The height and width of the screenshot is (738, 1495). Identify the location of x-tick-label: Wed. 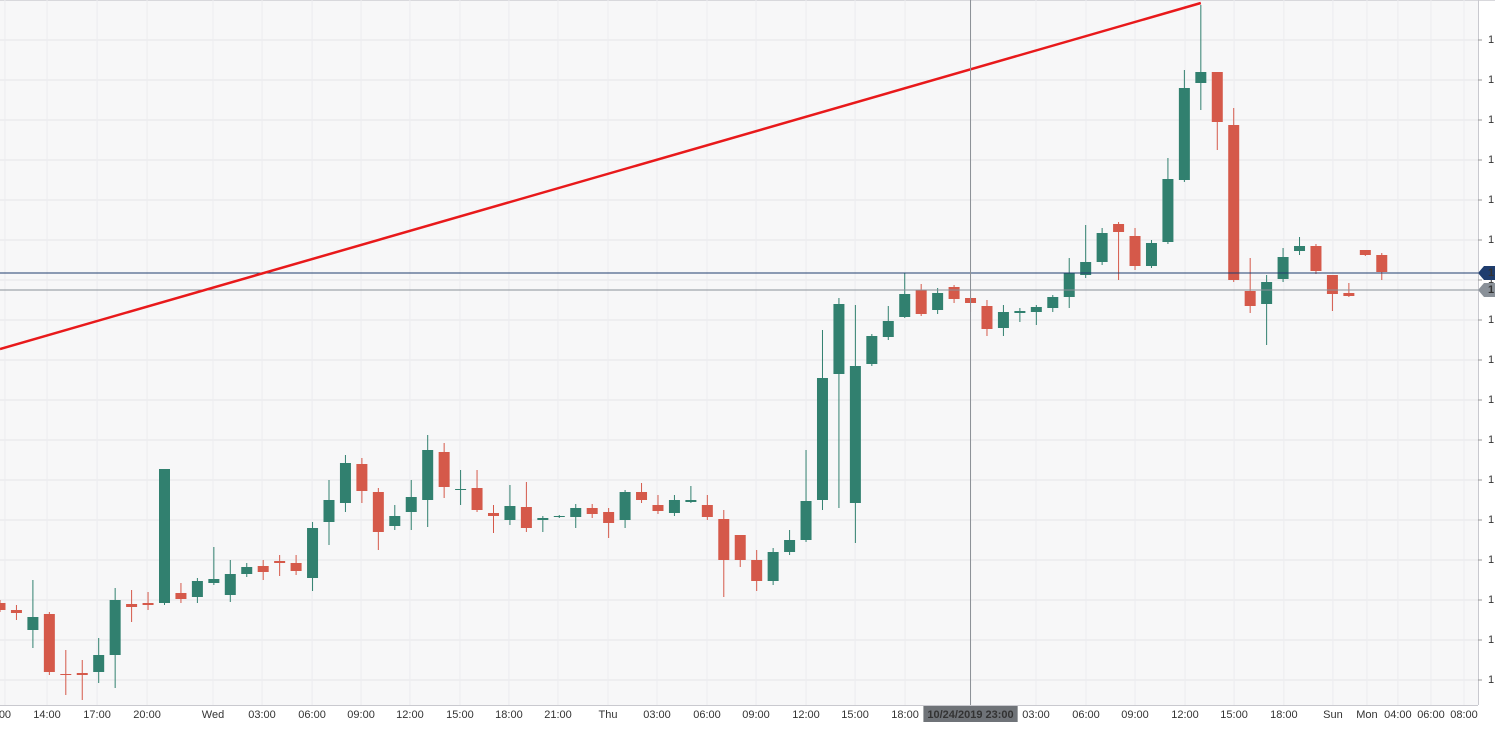
(213, 715).